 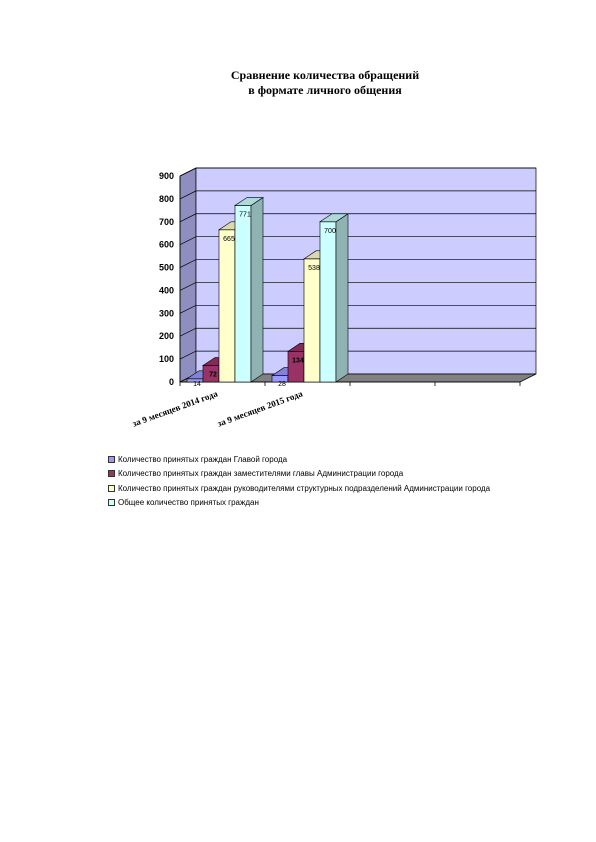 I want to click on y-tick-label: 300, so click(x=166, y=313).